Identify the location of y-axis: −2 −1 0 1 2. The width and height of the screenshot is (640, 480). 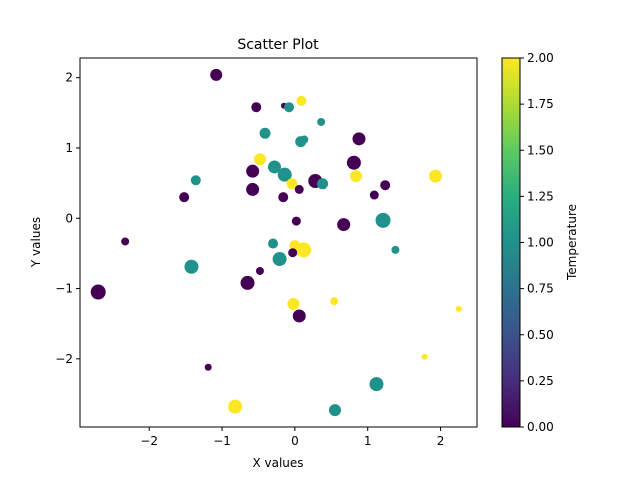
(67, 218).